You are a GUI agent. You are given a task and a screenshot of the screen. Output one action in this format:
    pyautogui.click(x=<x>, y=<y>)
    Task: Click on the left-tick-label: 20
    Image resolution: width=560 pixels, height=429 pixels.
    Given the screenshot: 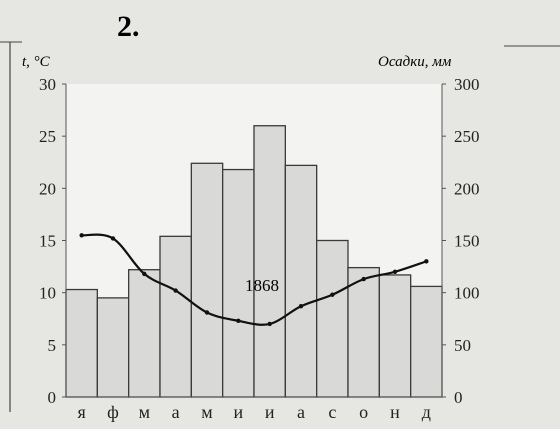 What is the action you would take?
    pyautogui.click(x=47, y=188)
    